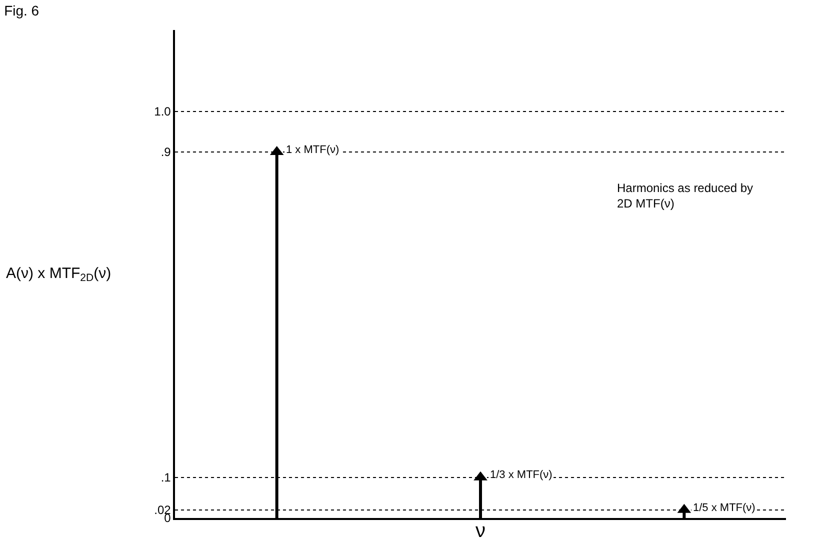 The width and height of the screenshot is (816, 560). Describe the element at coordinates (724, 508) in the screenshot. I see `data-label: 1/5 x MTF(ν)` at that location.